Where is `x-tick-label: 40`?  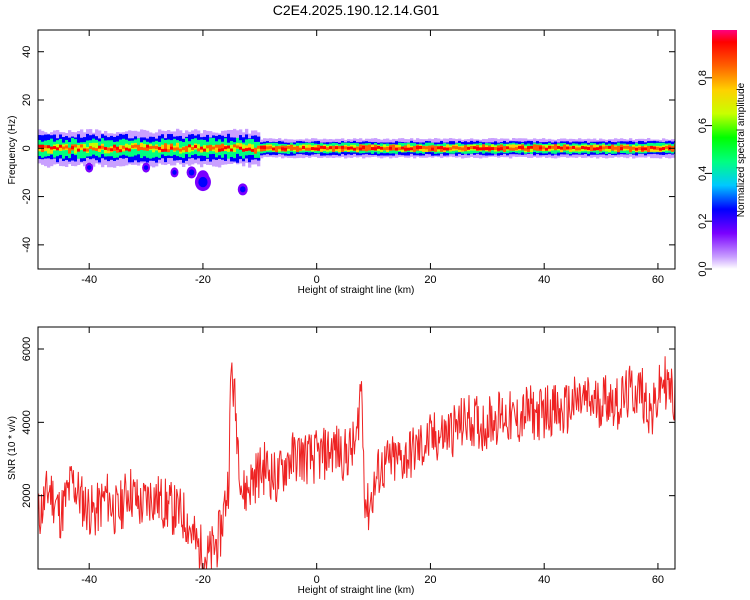 x-tick-label: 40 is located at coordinates (544, 280).